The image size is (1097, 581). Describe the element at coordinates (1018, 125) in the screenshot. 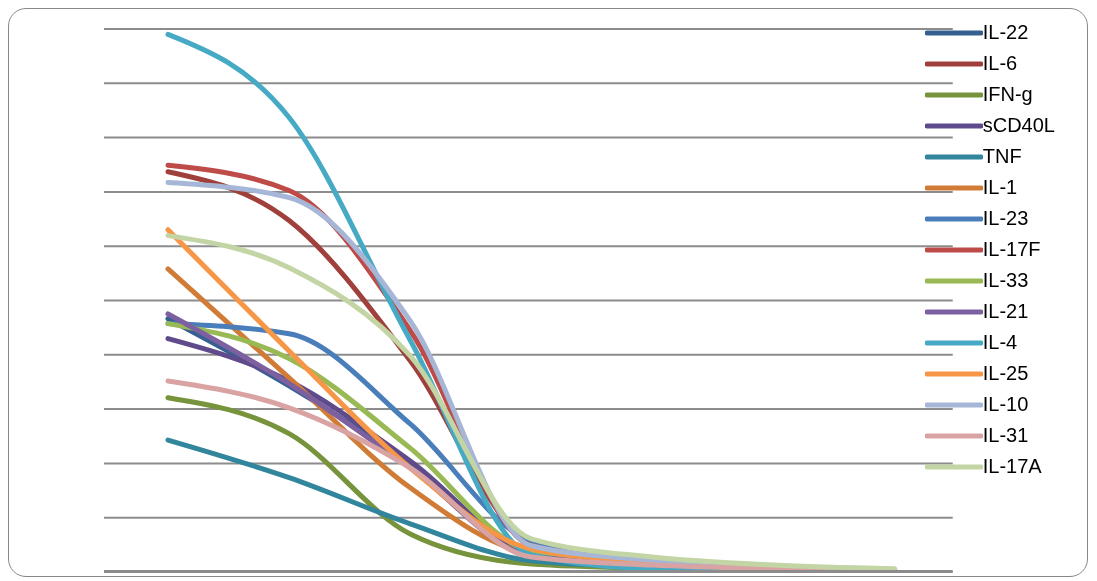

I see `legend-label: sCD40L` at that location.